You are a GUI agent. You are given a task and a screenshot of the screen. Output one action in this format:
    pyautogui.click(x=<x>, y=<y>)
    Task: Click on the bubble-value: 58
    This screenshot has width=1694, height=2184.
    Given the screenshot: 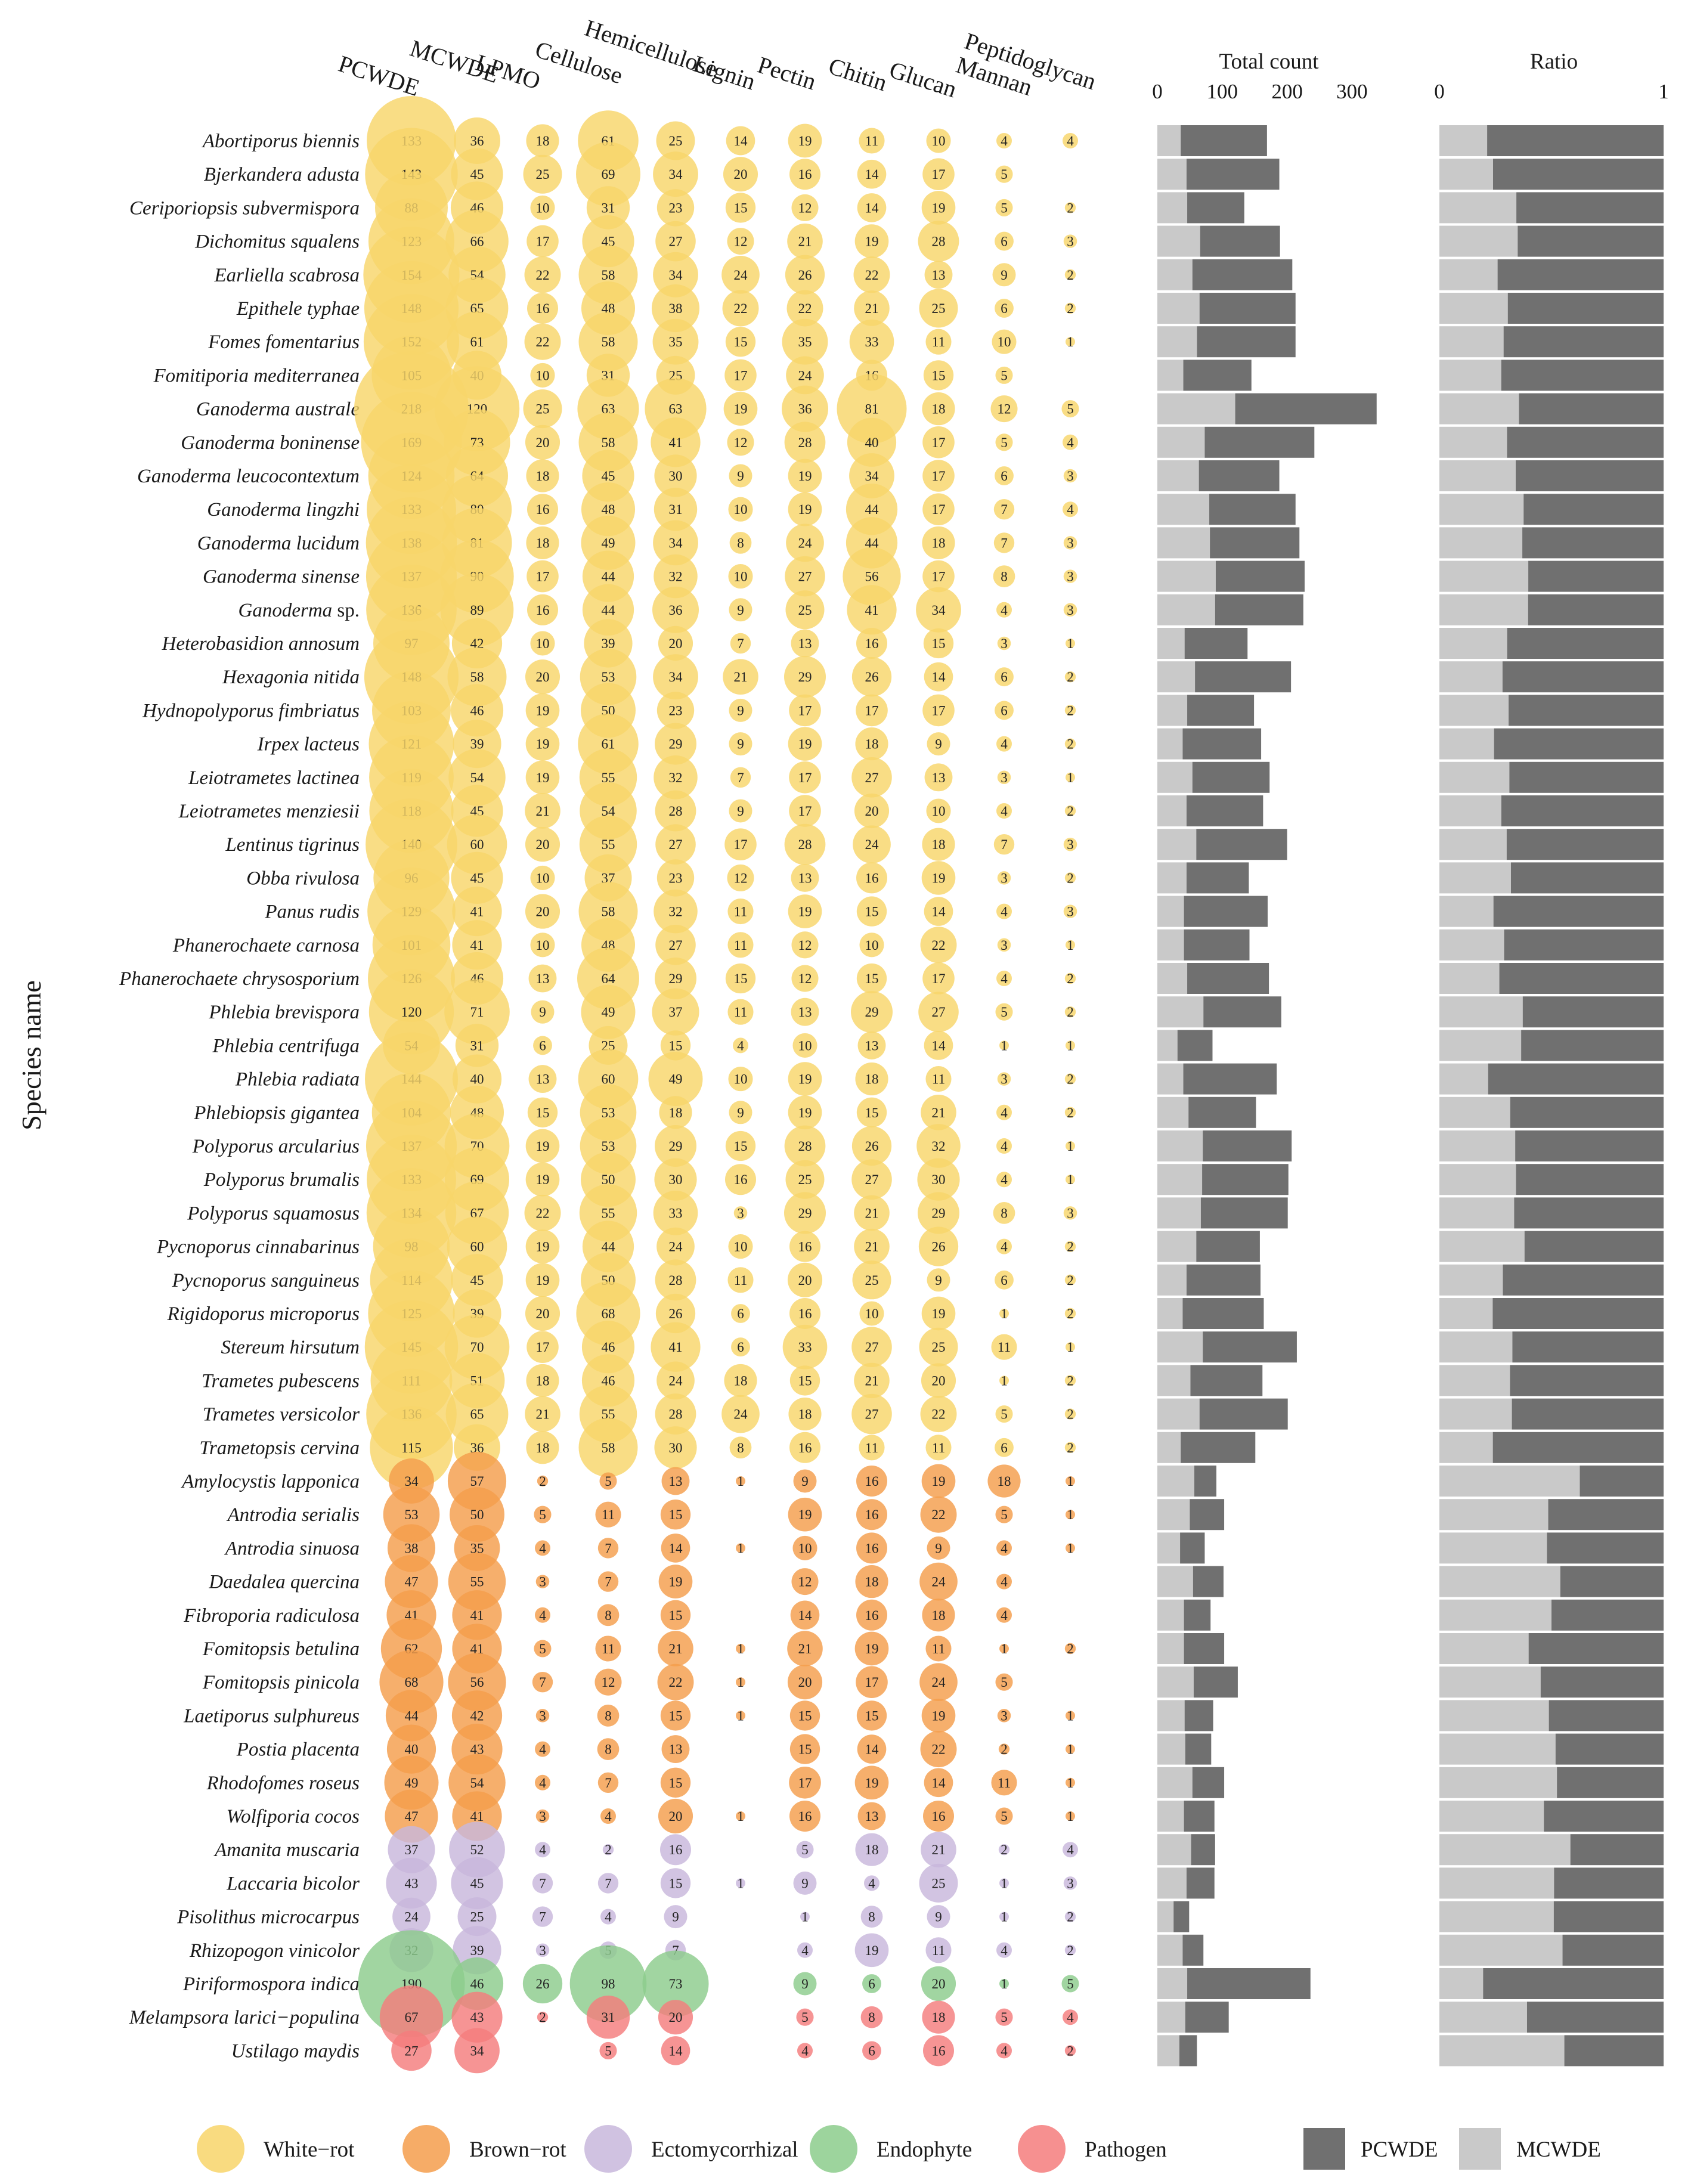 What is the action you would take?
    pyautogui.click(x=608, y=1448)
    